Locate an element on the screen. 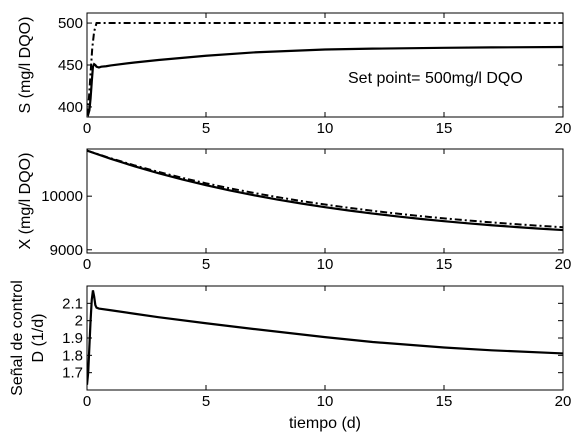  panel-x-xtick-label: 5 is located at coordinates (206, 264).